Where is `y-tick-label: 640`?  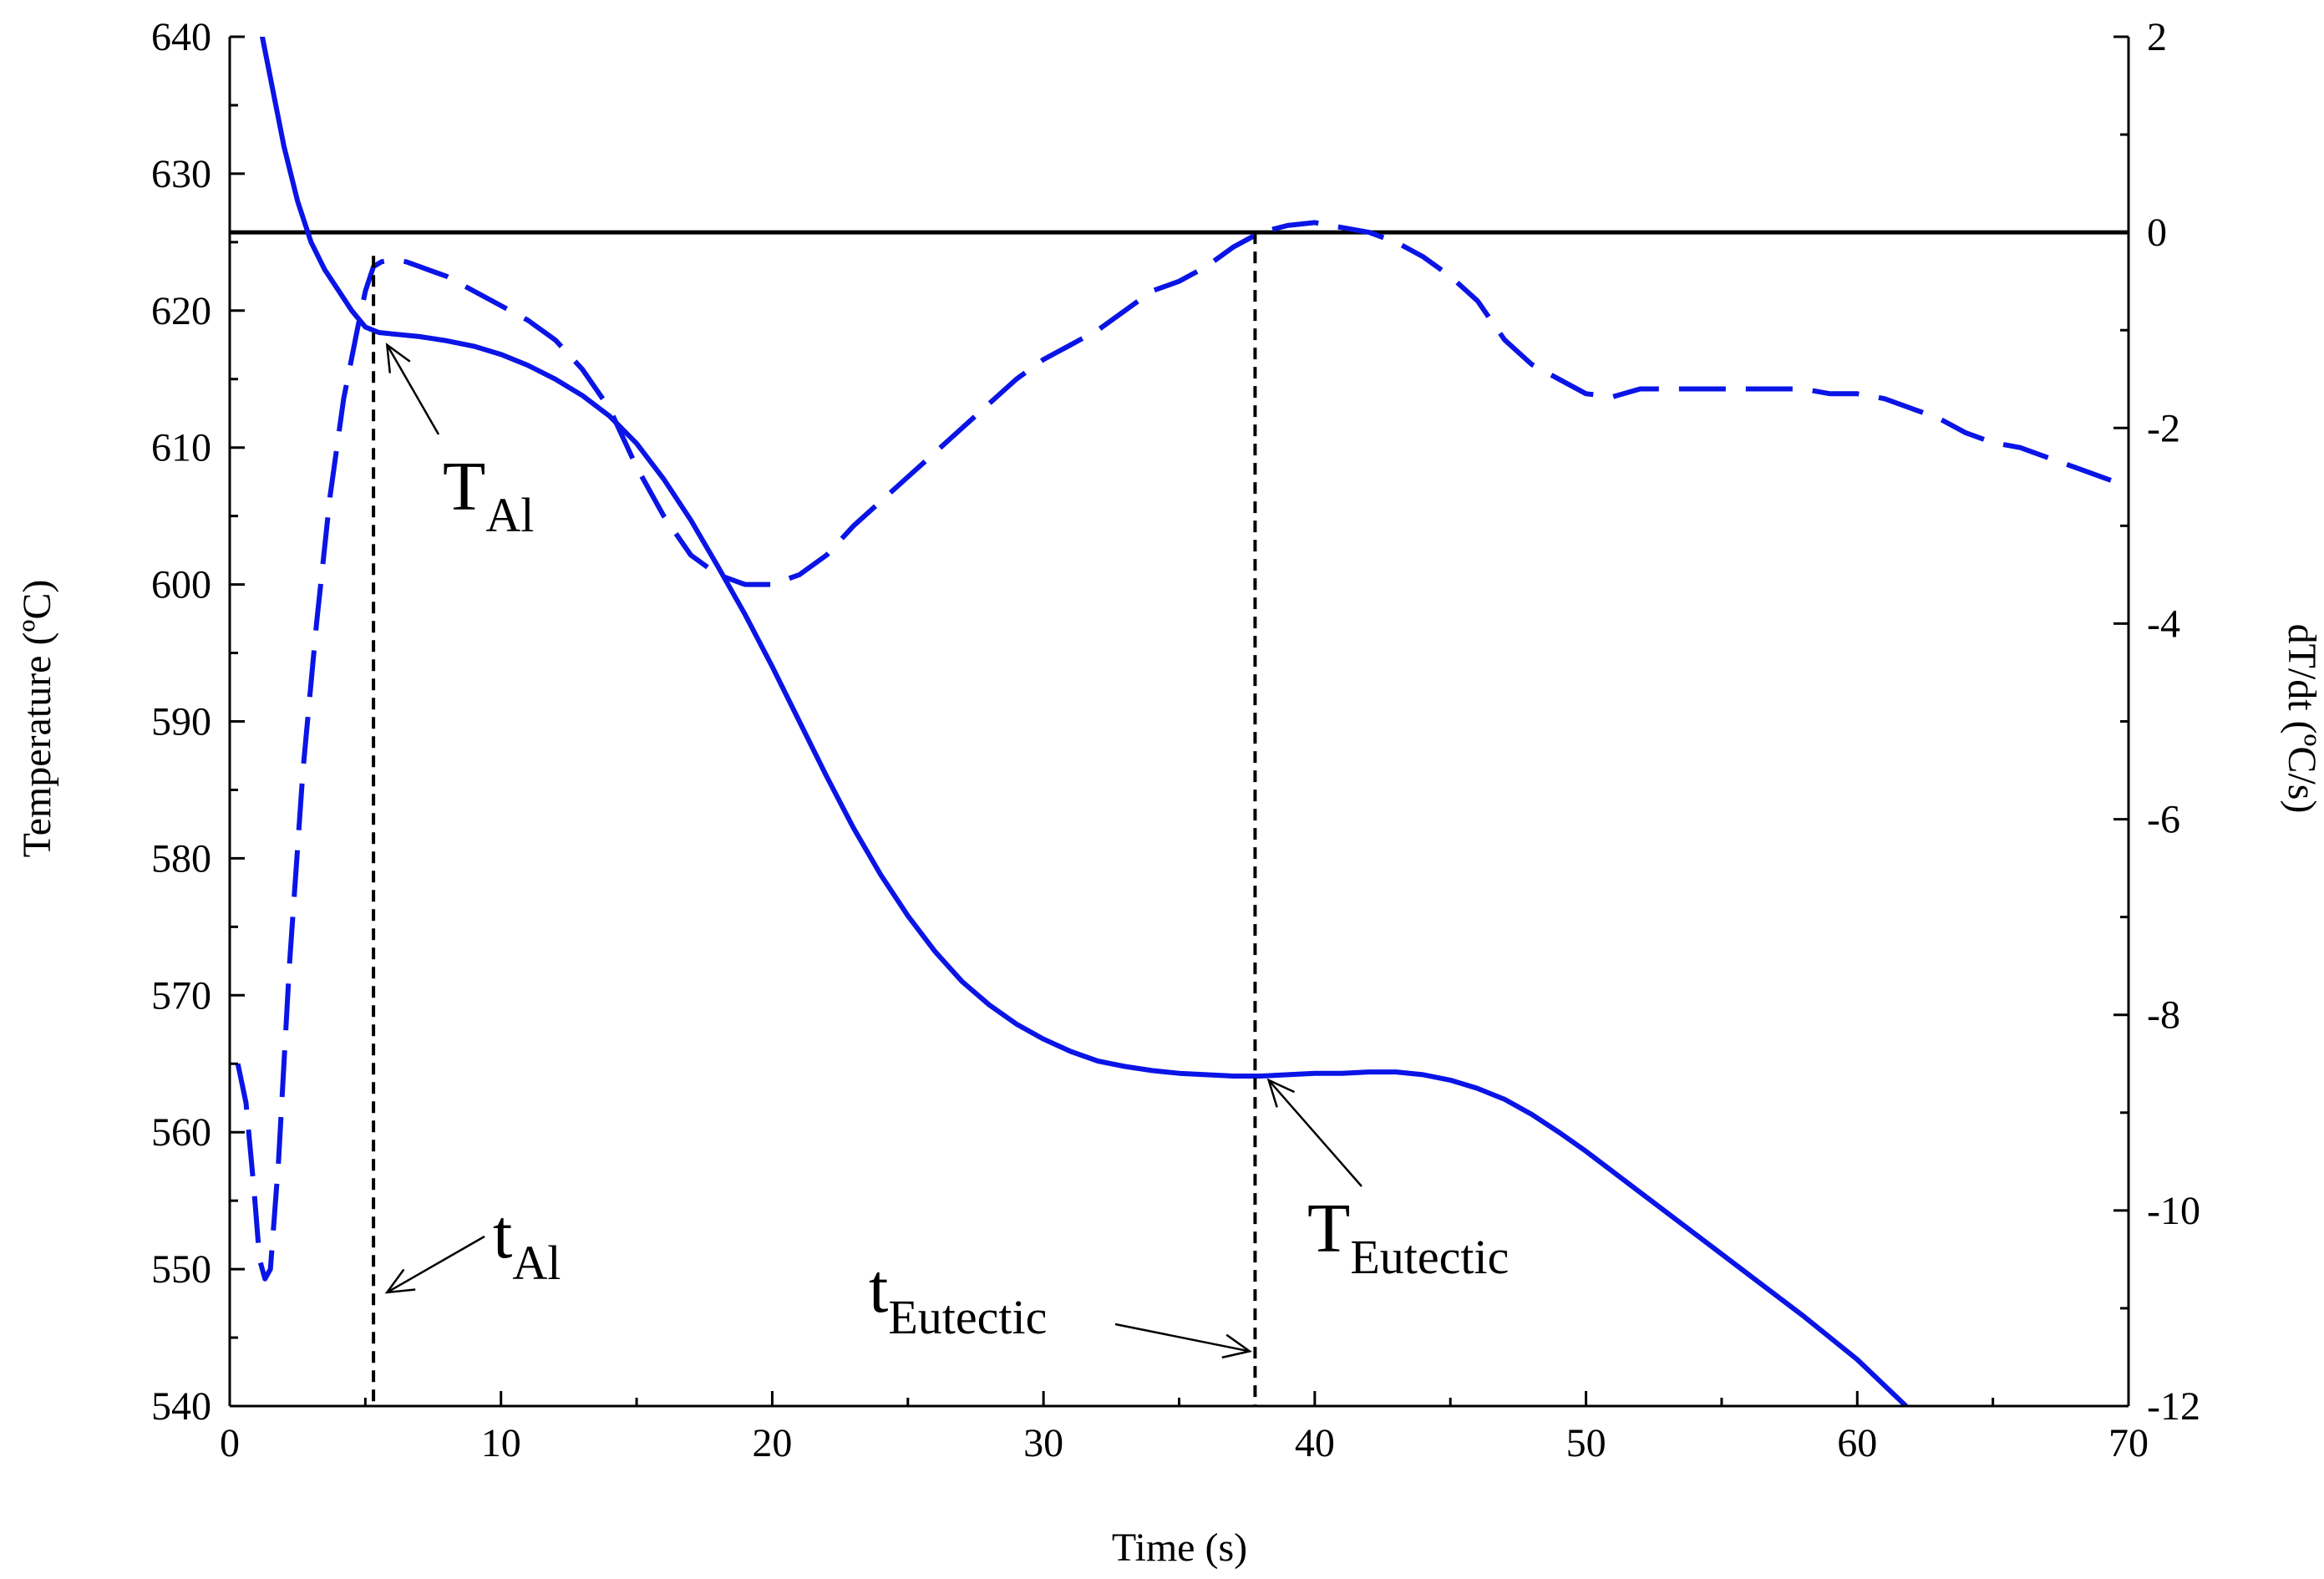
y-tick-label: 640 is located at coordinates (181, 37).